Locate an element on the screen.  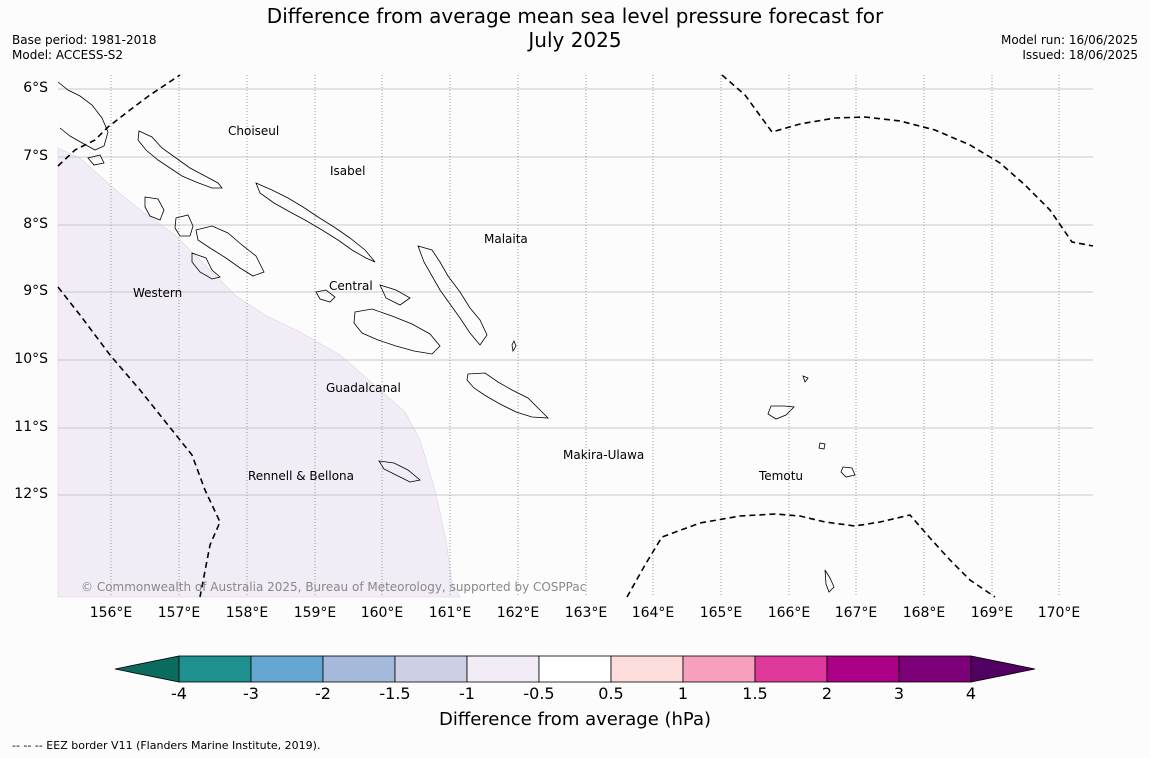
lat-label-10s: 10°S is located at coordinates (31, 359).